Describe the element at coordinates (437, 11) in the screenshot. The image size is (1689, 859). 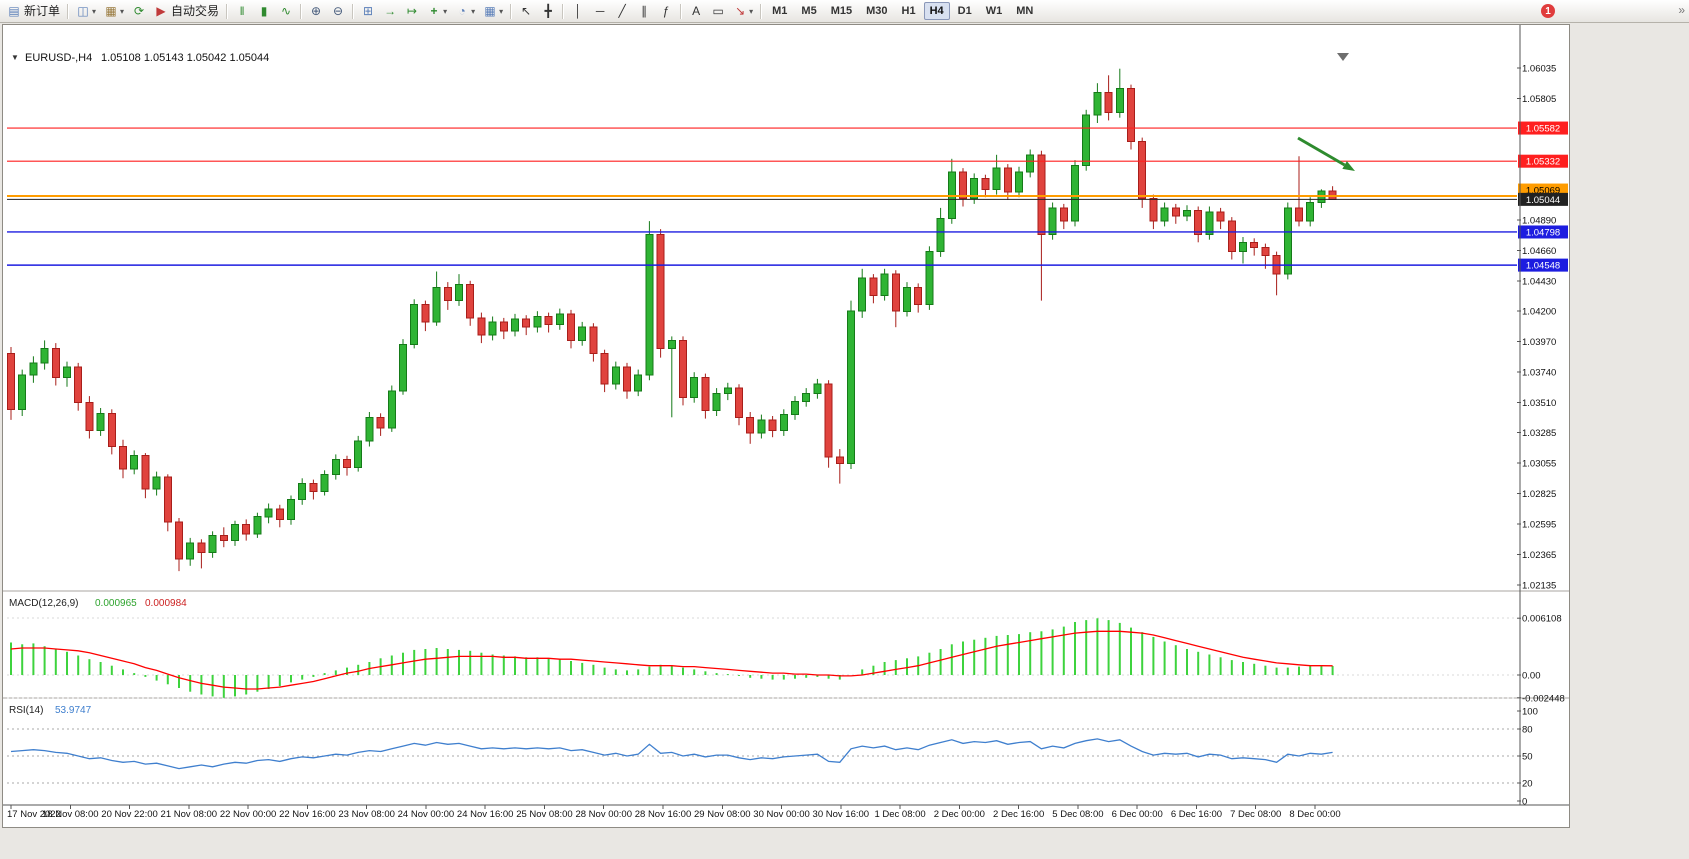
I see `indicators-button: + ▾` at that location.